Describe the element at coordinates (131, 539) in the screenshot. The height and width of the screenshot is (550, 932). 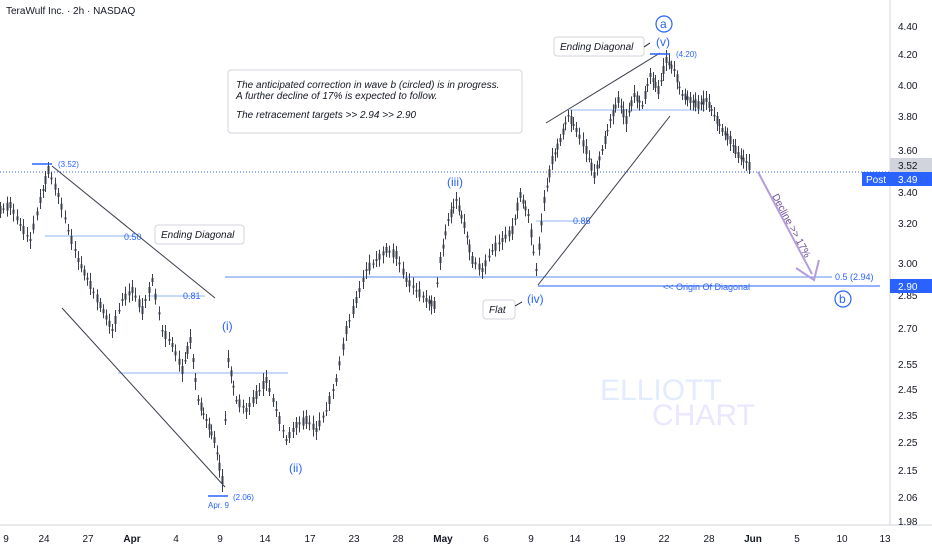
I see `time-tick-label: Apr` at that location.